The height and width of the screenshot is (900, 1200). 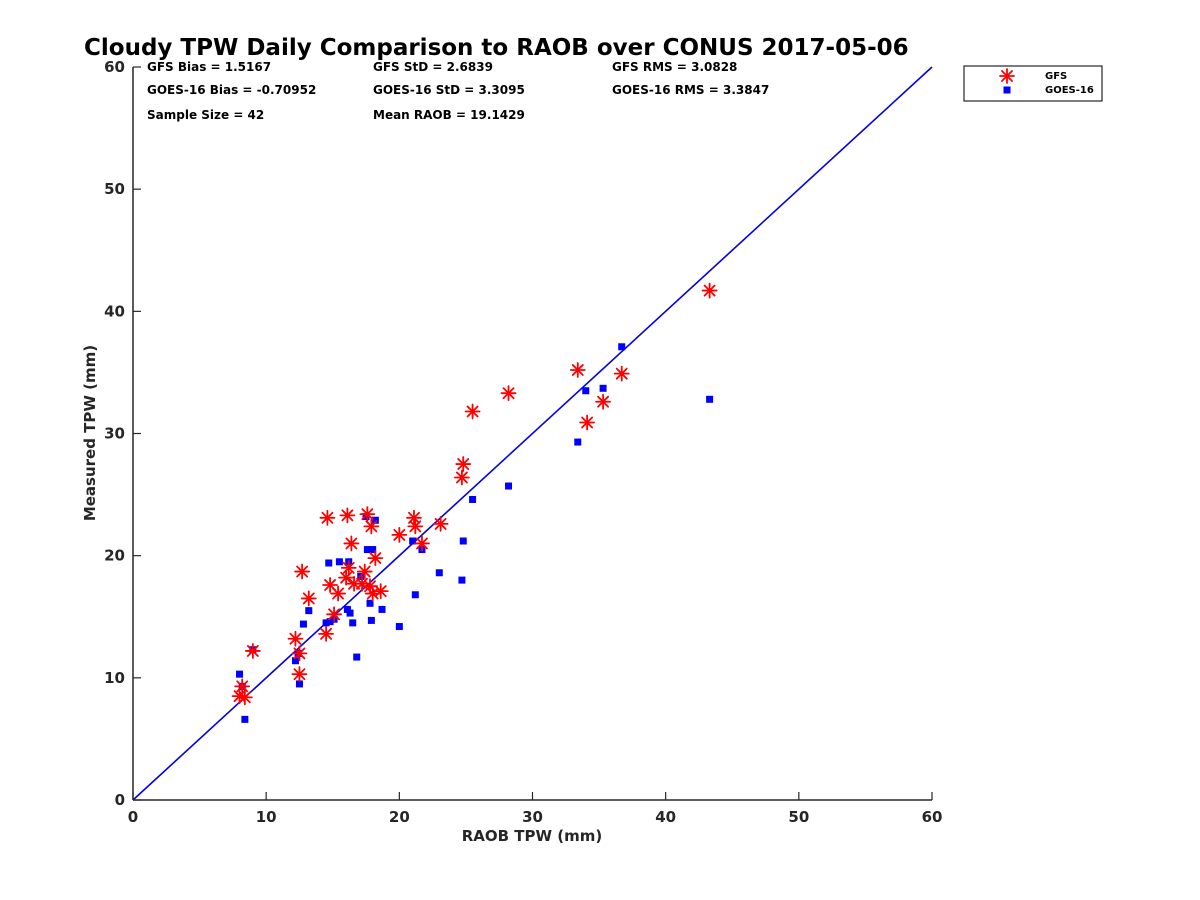 I want to click on stat-goes16-bias: GOES-16 Bias = -0.70952, so click(x=231, y=90).